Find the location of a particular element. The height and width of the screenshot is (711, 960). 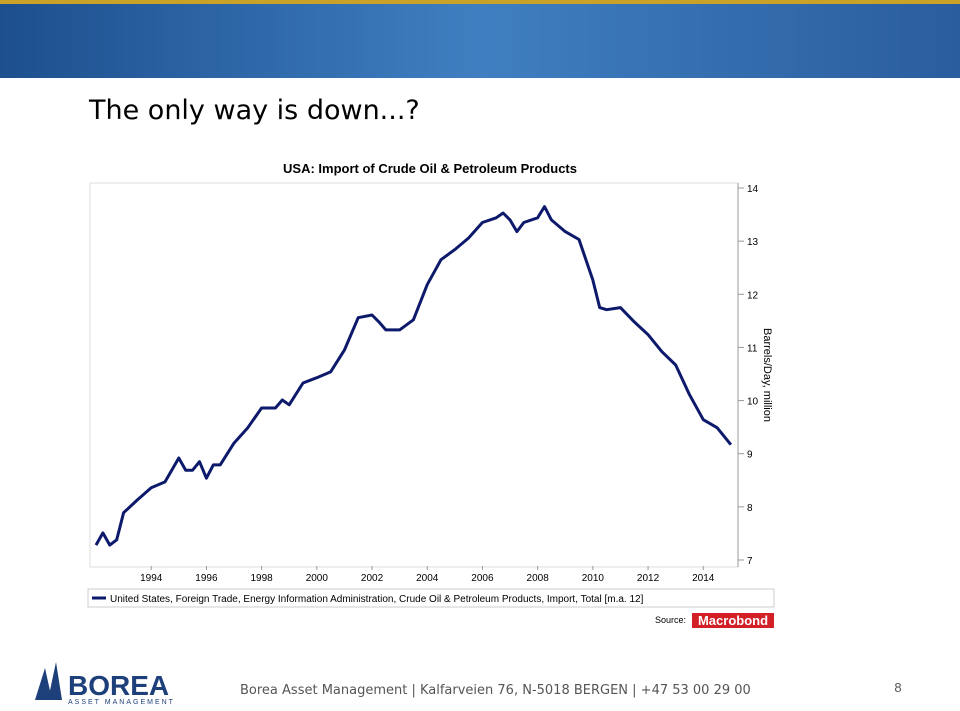

x-tick-label: 2004 is located at coordinates (427, 578).